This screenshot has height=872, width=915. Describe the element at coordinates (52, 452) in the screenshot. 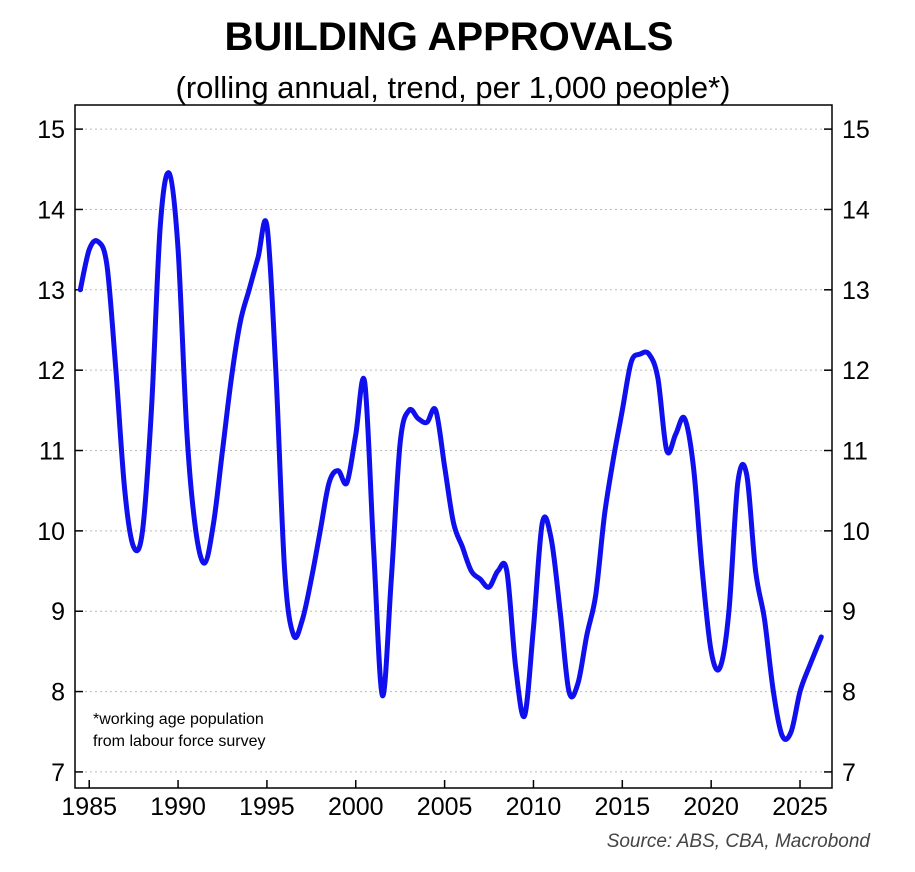

I see `y-tick-label-left: 11` at that location.